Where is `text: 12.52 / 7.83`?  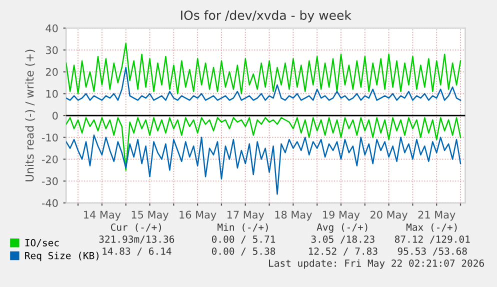 text: 12.52 / 7.83 is located at coordinates (343, 251).